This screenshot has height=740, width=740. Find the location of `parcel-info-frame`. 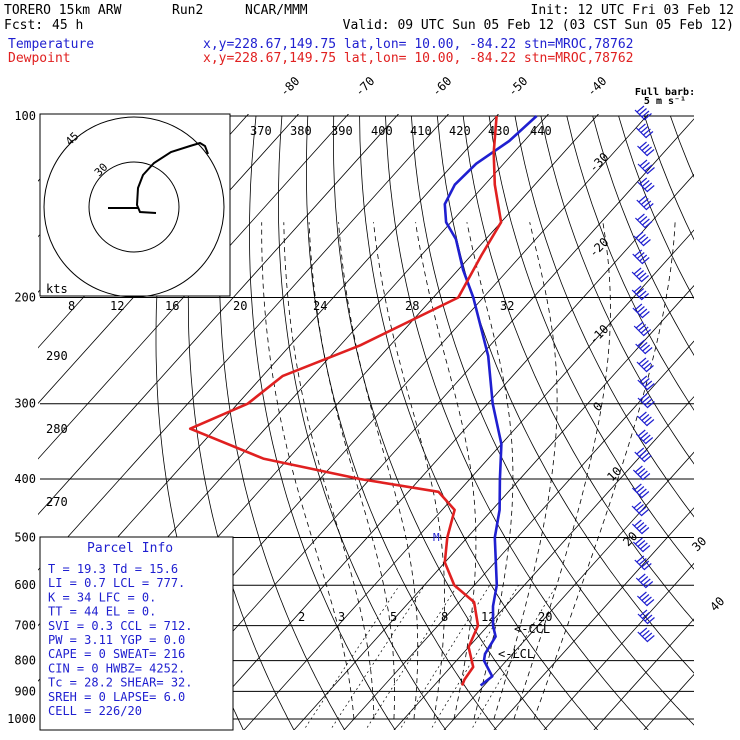

parcel-info-frame is located at coordinates (136, 633).